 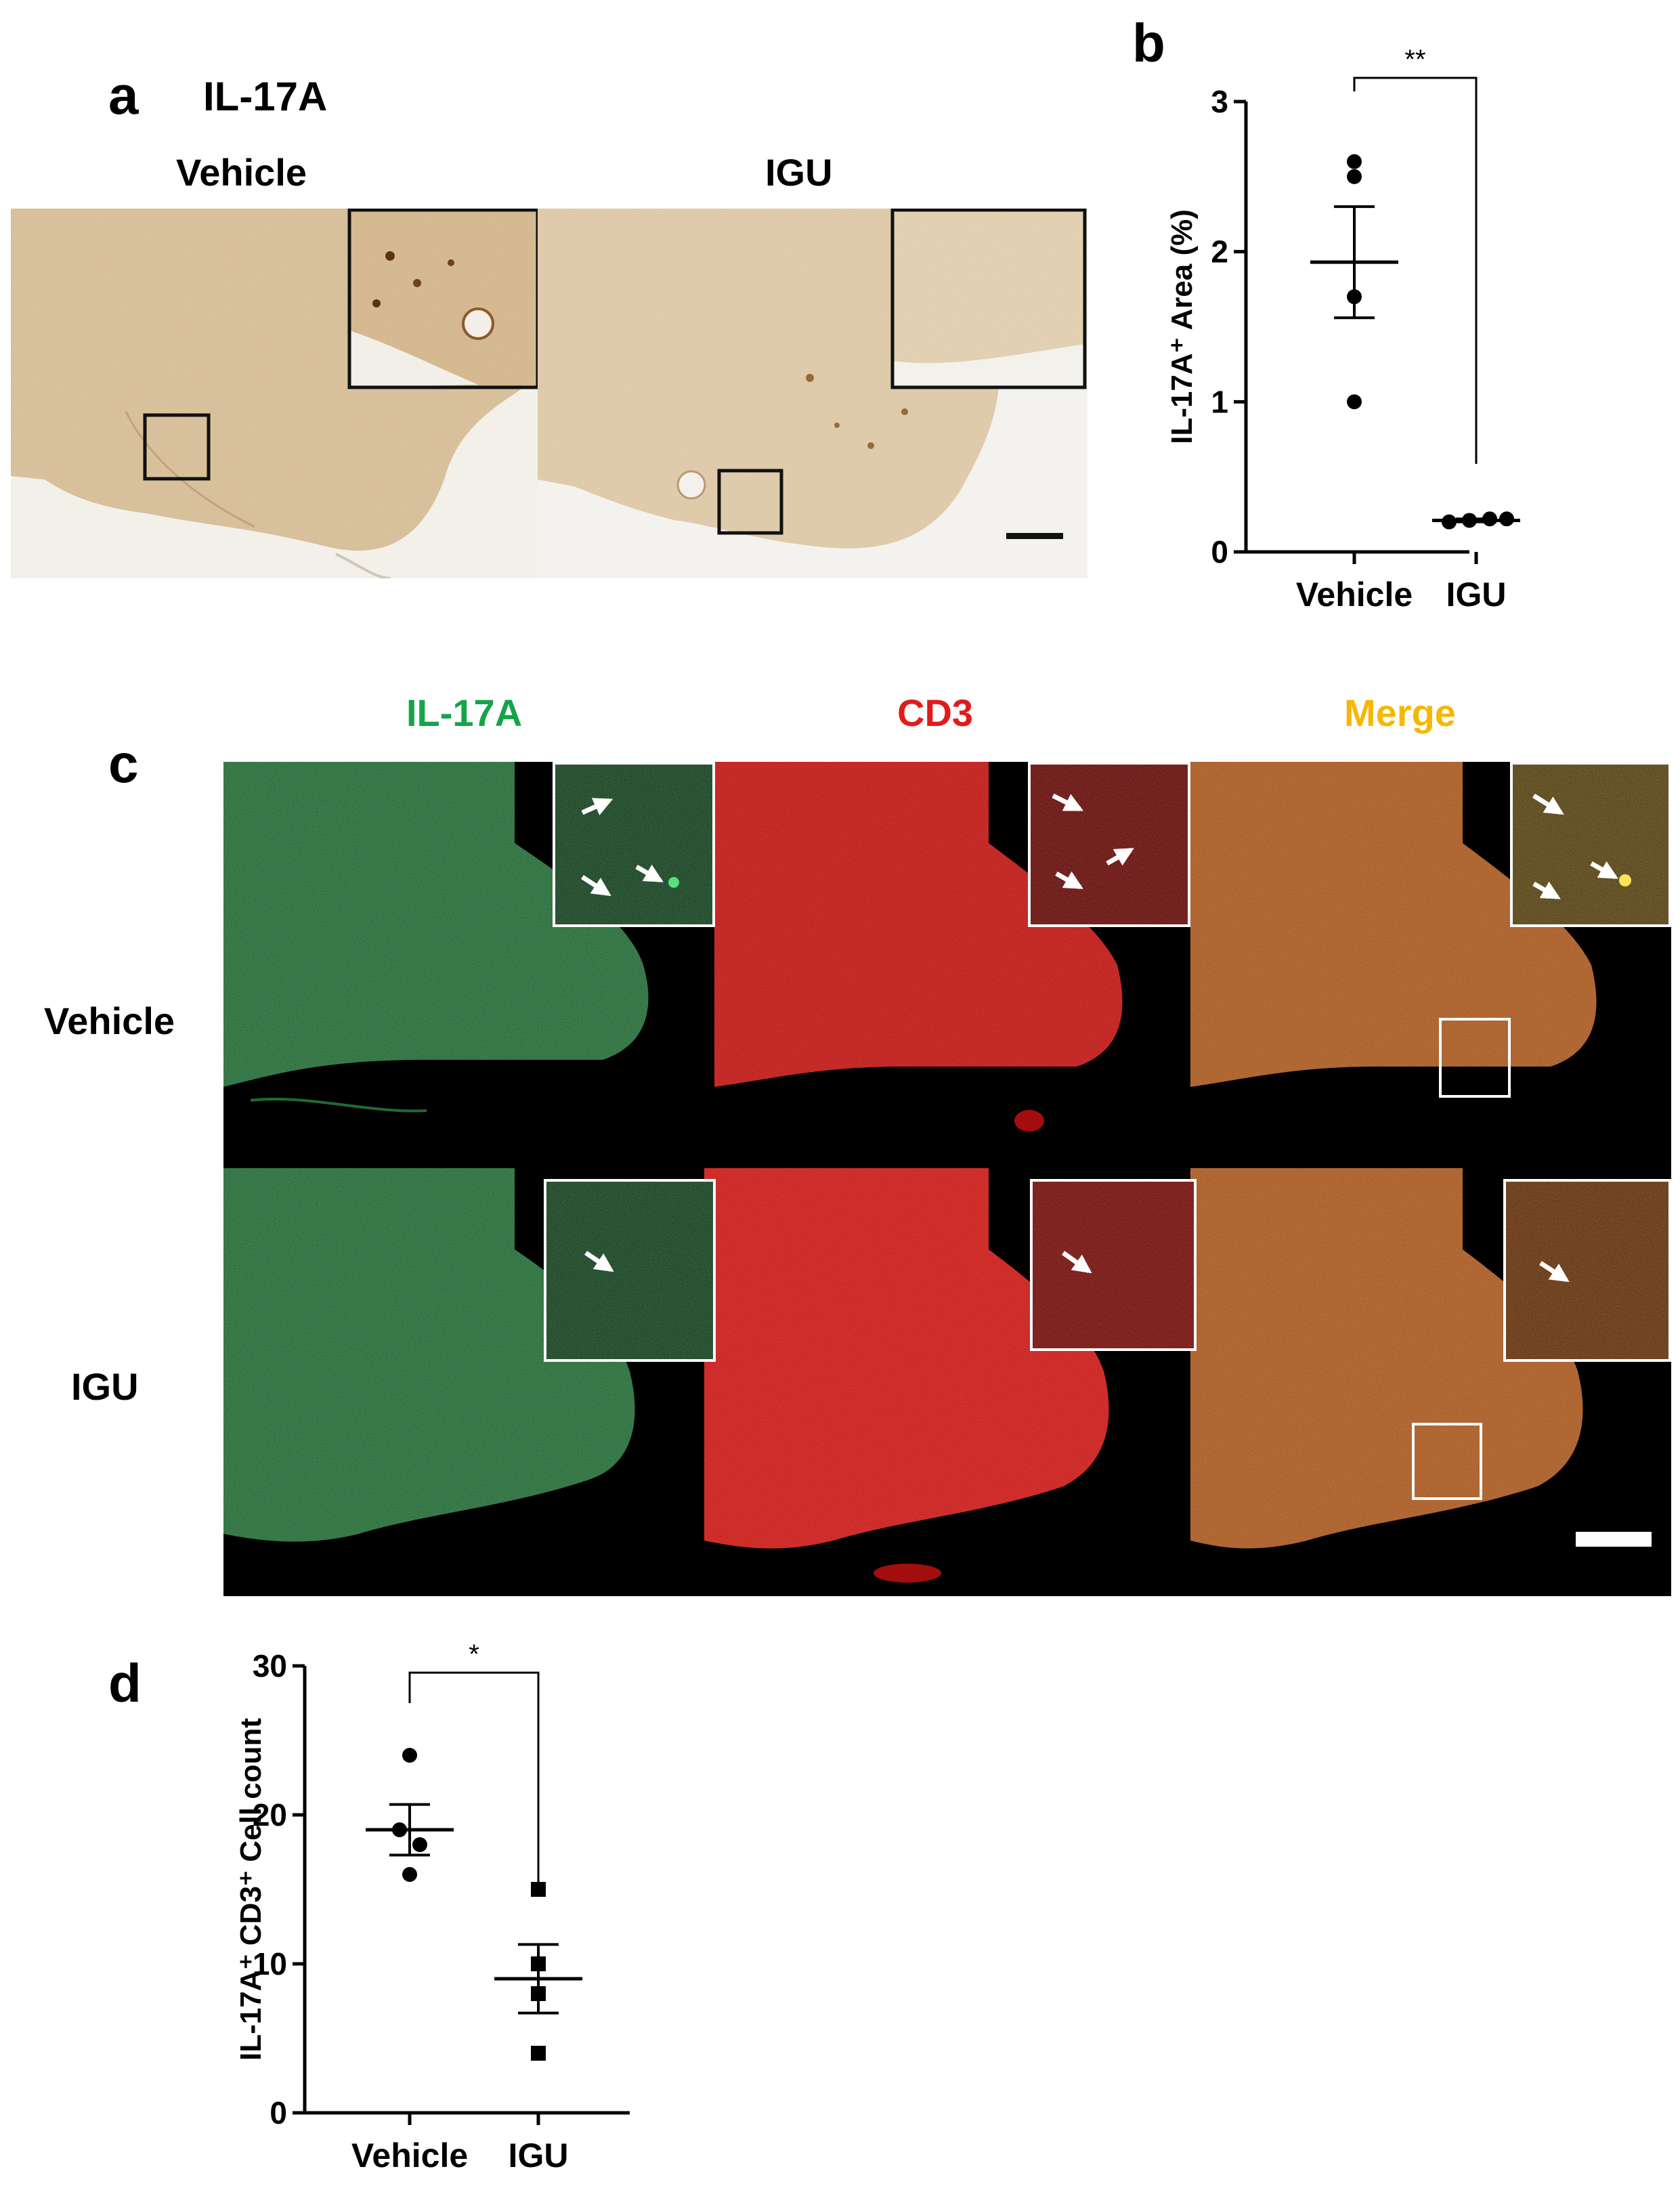 I want to click on fluor-vehicle-cd3, so click(x=918, y=947).